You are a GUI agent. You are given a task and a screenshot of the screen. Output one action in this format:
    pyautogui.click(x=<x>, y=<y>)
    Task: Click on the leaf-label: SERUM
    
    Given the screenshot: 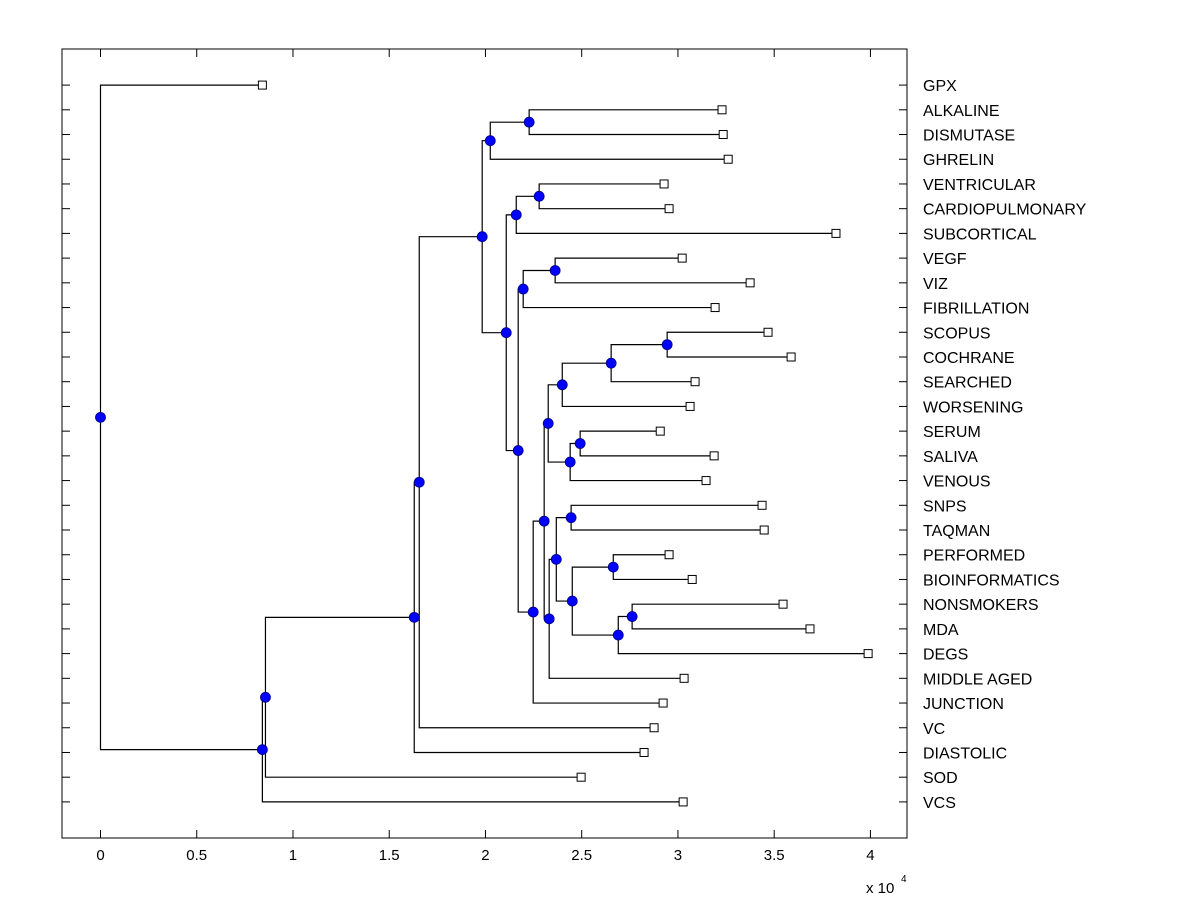 What is the action you would take?
    pyautogui.click(x=952, y=432)
    